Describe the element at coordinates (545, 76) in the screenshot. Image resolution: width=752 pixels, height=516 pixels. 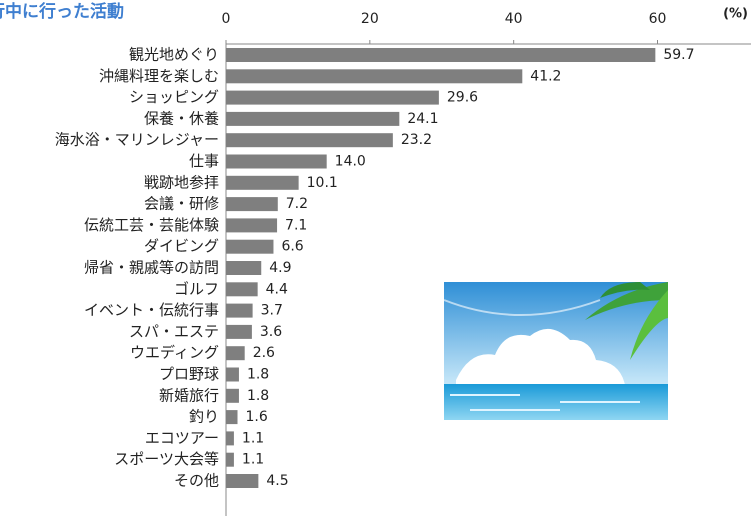
I see `value-label: 41.2` at that location.